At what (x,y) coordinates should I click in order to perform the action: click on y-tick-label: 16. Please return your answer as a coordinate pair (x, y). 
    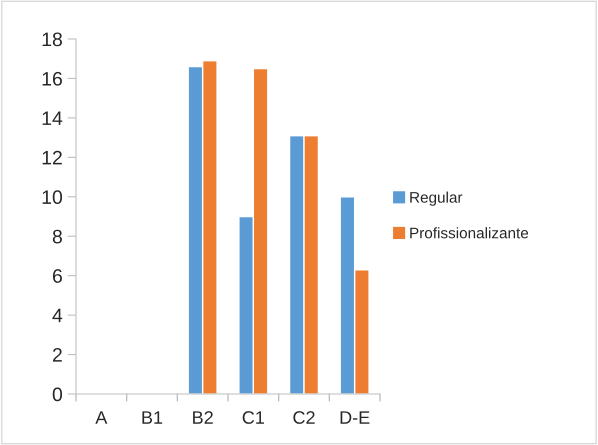
    Looking at the image, I should click on (52, 79).